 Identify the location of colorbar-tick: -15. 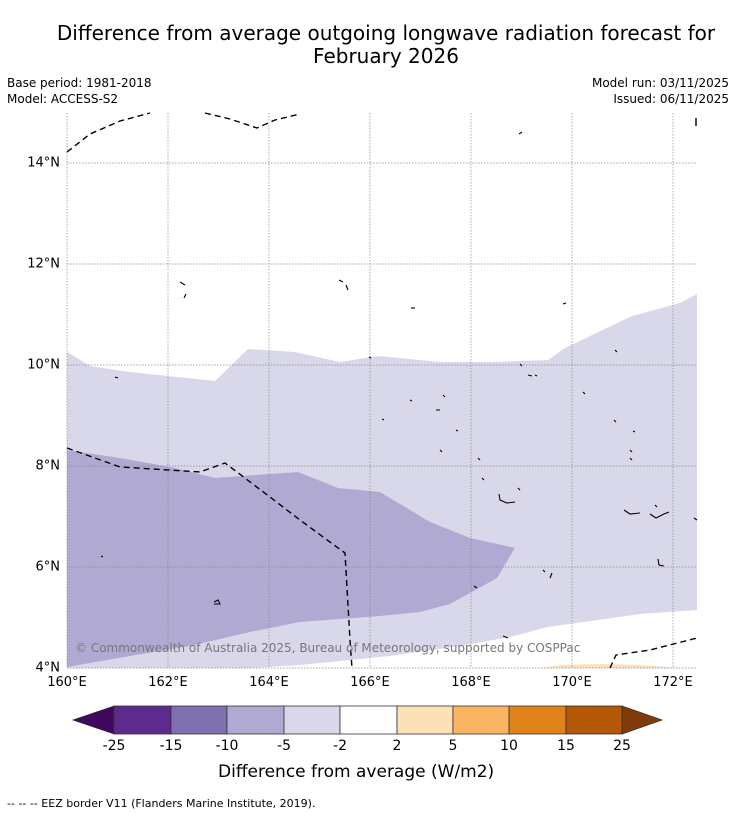
(171, 746).